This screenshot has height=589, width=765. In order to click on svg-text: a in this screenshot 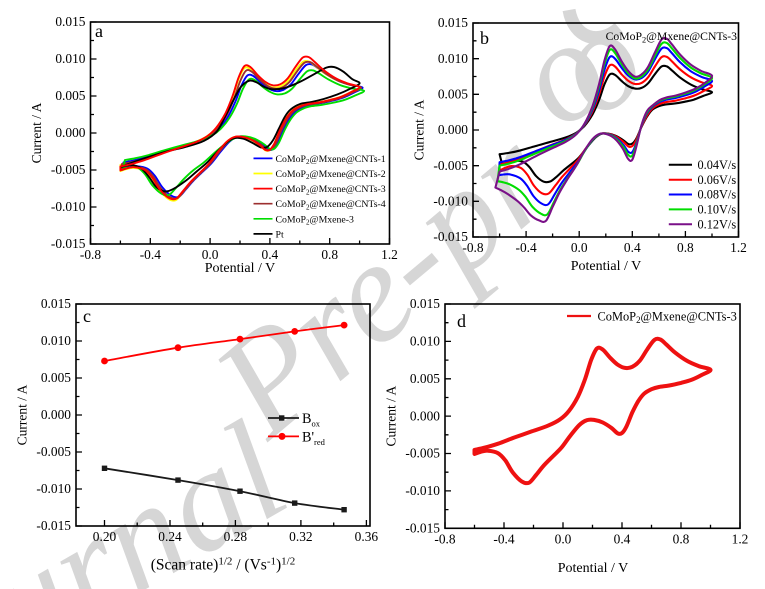, I will do `click(99, 31)`.